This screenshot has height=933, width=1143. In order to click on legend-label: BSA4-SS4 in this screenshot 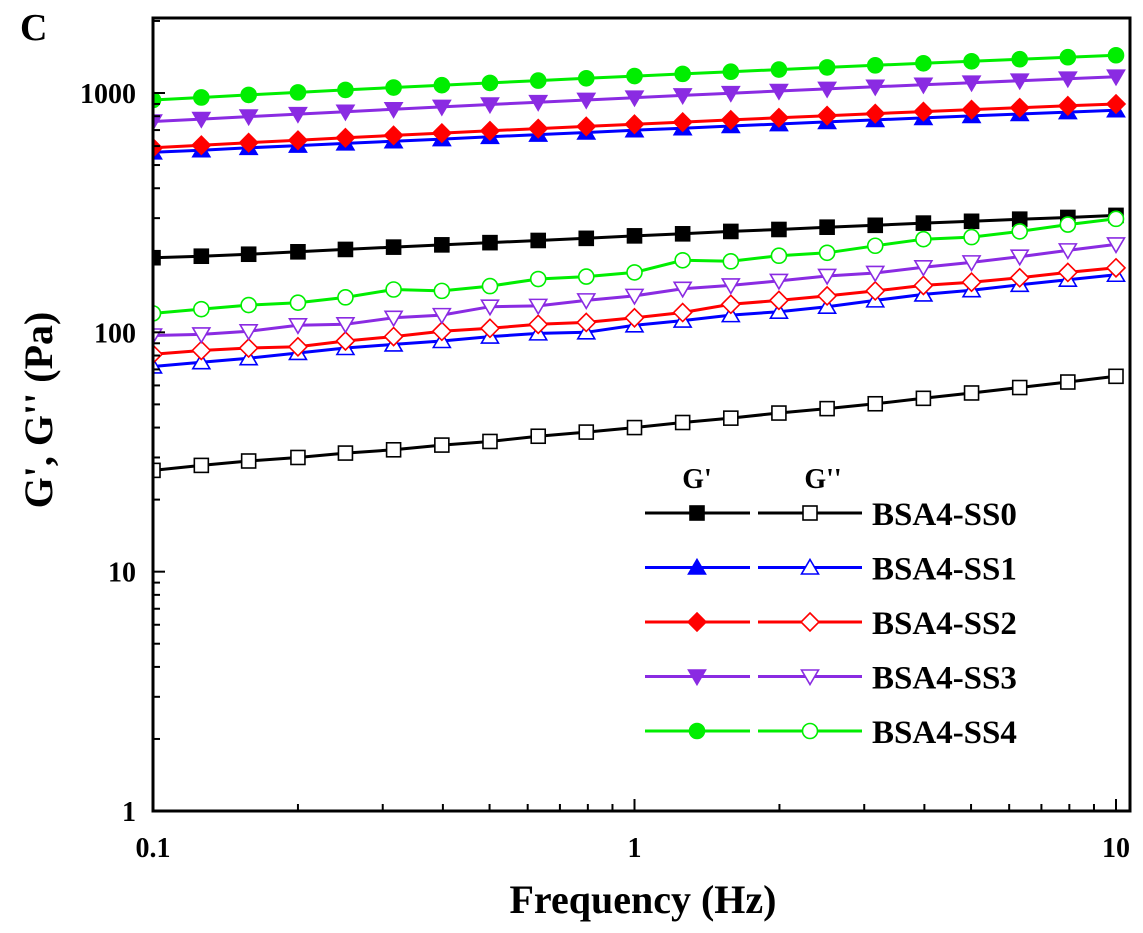, I will do `click(944, 733)`.